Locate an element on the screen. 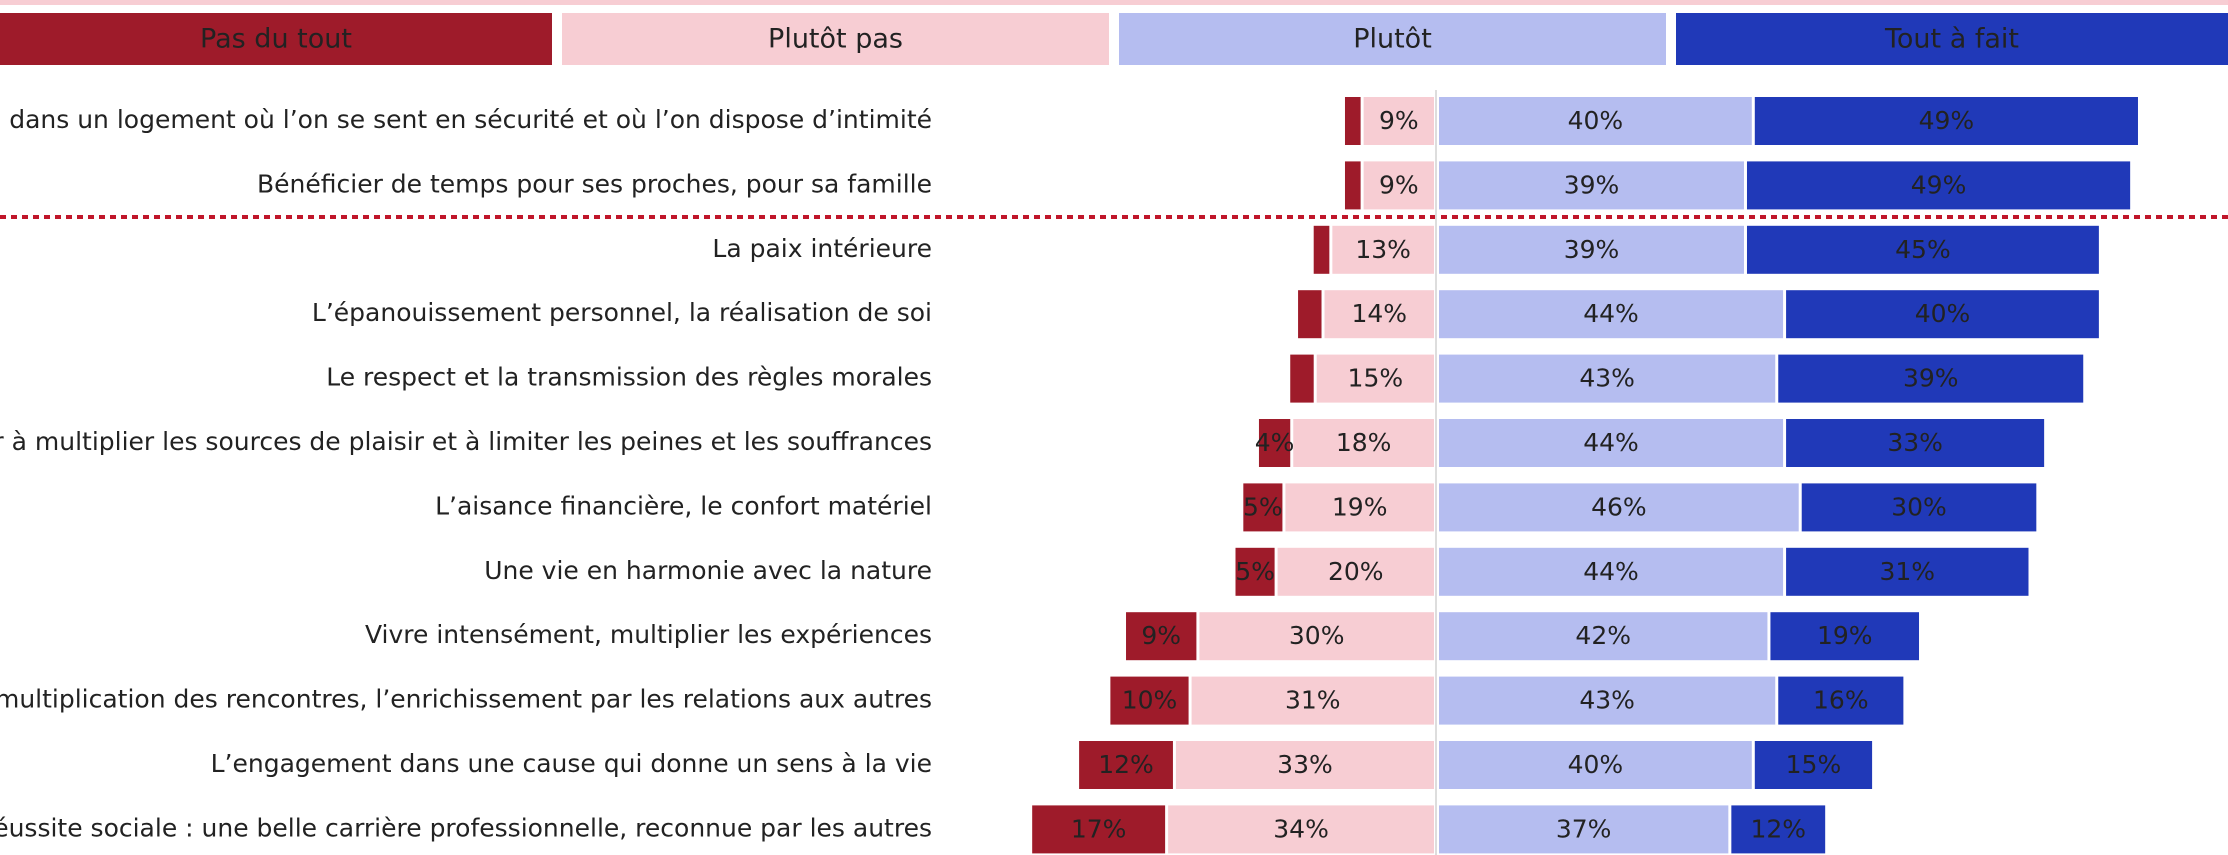 The image size is (2228, 855). value-label: 45% is located at coordinates (1923, 249).